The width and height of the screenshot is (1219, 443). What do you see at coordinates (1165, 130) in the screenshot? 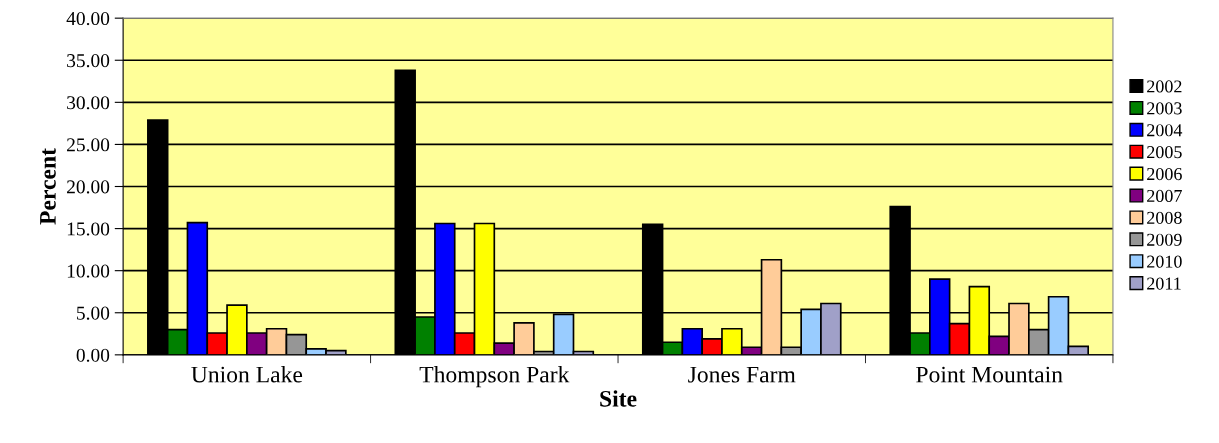
I see `legend-label: 2004` at bounding box center [1165, 130].